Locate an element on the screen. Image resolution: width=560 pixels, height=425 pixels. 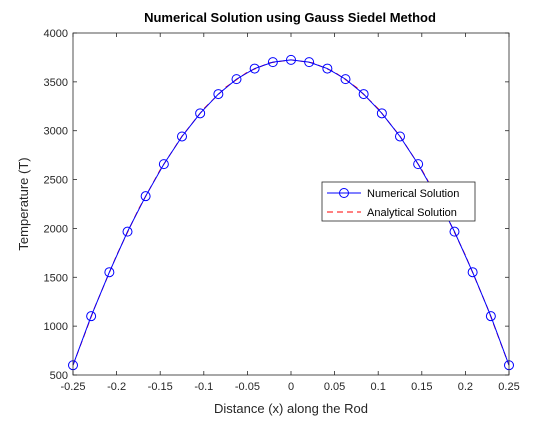
y-axis-label: Temperature (T) is located at coordinates (23, 203).